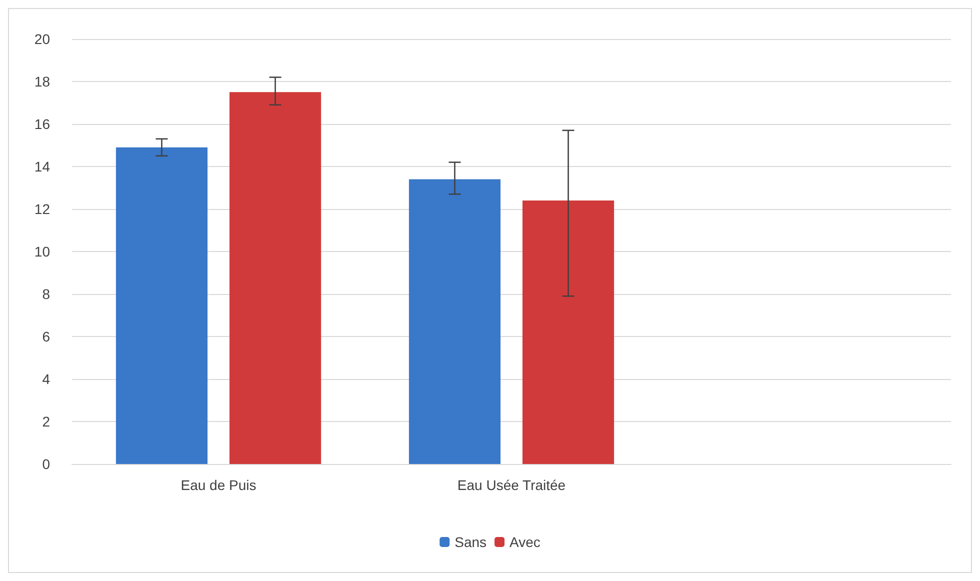 The width and height of the screenshot is (980, 581). I want to click on y-tick-label: 16, so click(42, 124).